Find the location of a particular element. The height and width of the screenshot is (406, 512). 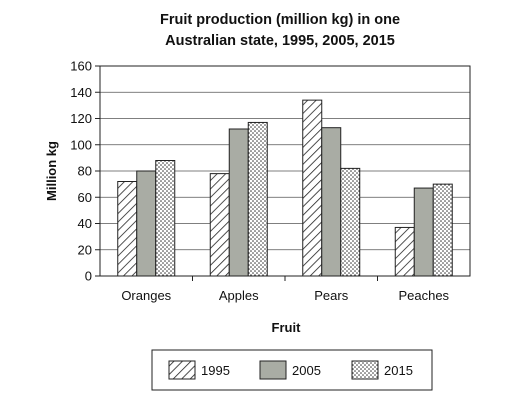

x-tick-label: Pears is located at coordinates (331, 295).